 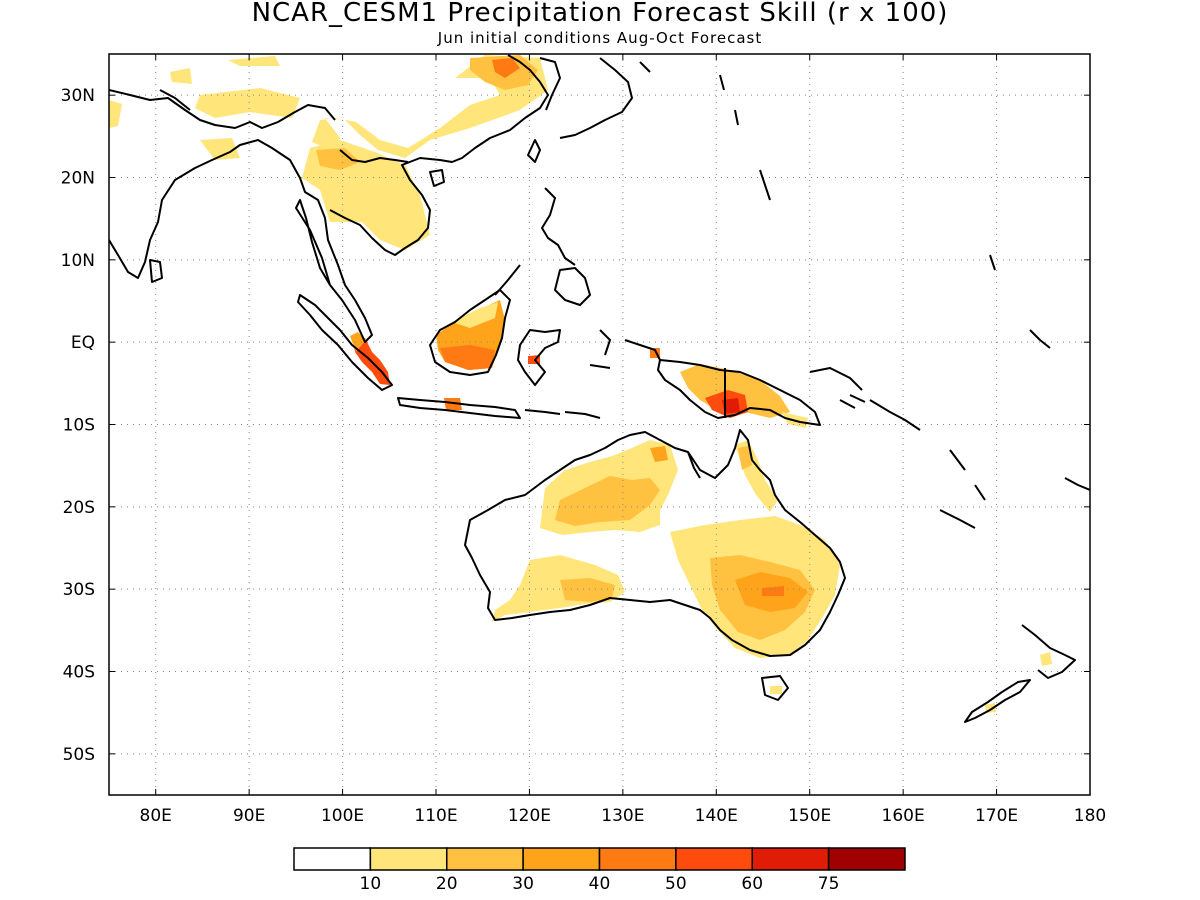 What do you see at coordinates (587, 590) in the screenshot?
I see `skill-region-swaus-mid` at bounding box center [587, 590].